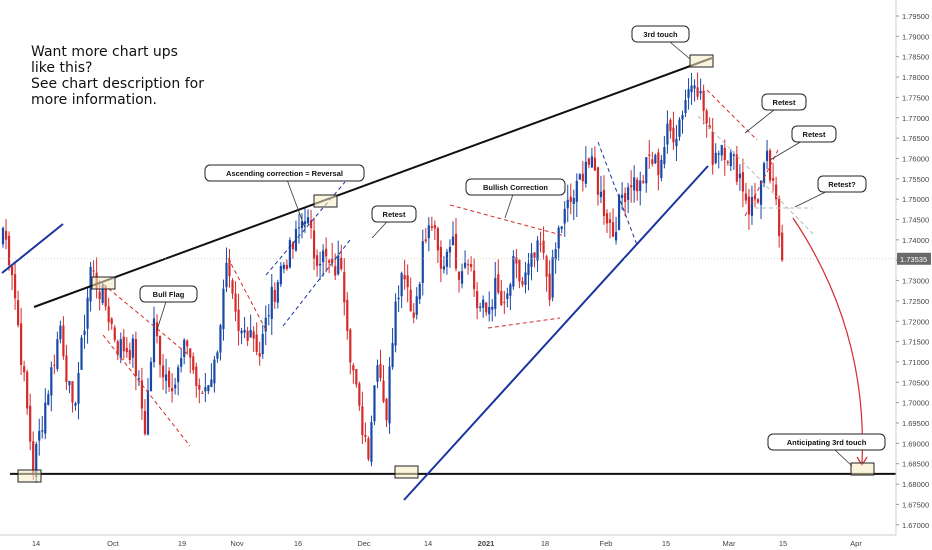 The width and height of the screenshot is (932, 550). Describe the element at coordinates (915, 220) in the screenshot. I see `y-tick-label: 1.74500` at that location.